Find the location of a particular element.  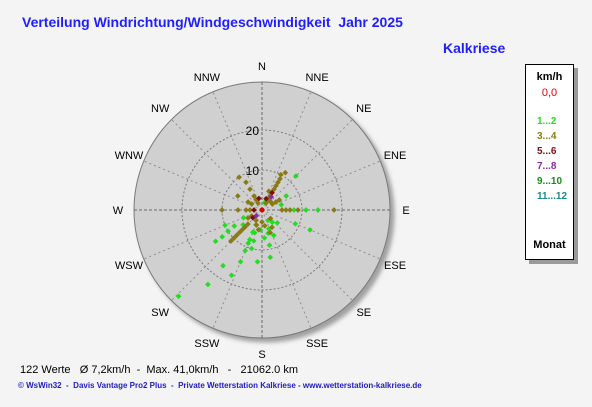

radial-tick-10: 10 is located at coordinates (253, 171).